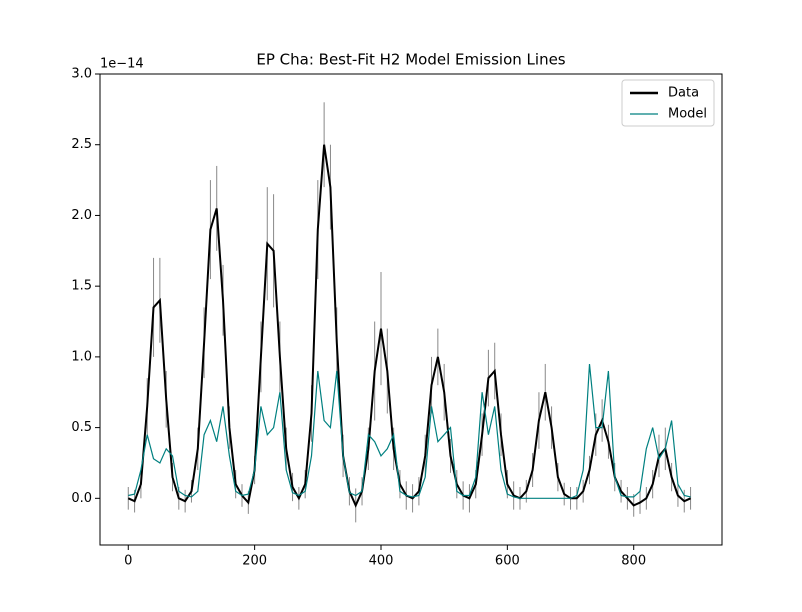  What do you see at coordinates (122, 64) in the screenshot?
I see `offset-label: 1e−14` at bounding box center [122, 64].